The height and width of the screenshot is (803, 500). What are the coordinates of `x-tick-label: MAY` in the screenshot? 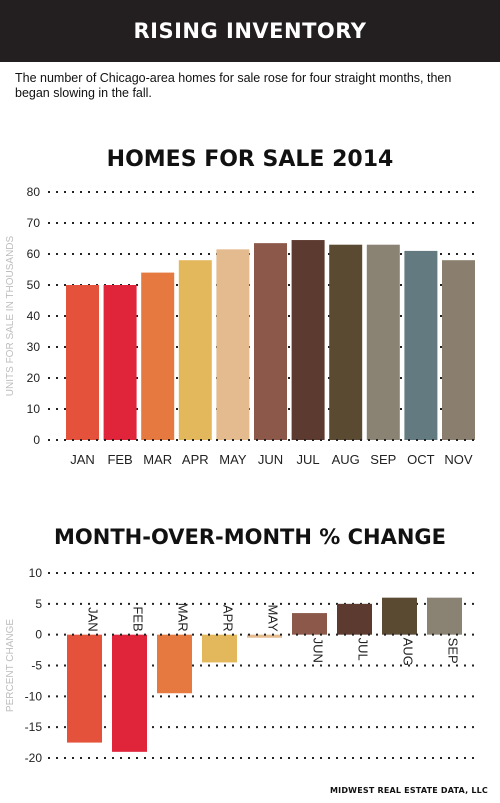 It's located at (233, 459).